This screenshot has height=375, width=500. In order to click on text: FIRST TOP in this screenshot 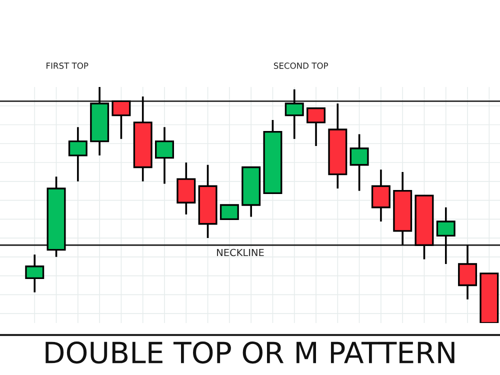, I will do `click(67, 65)`.